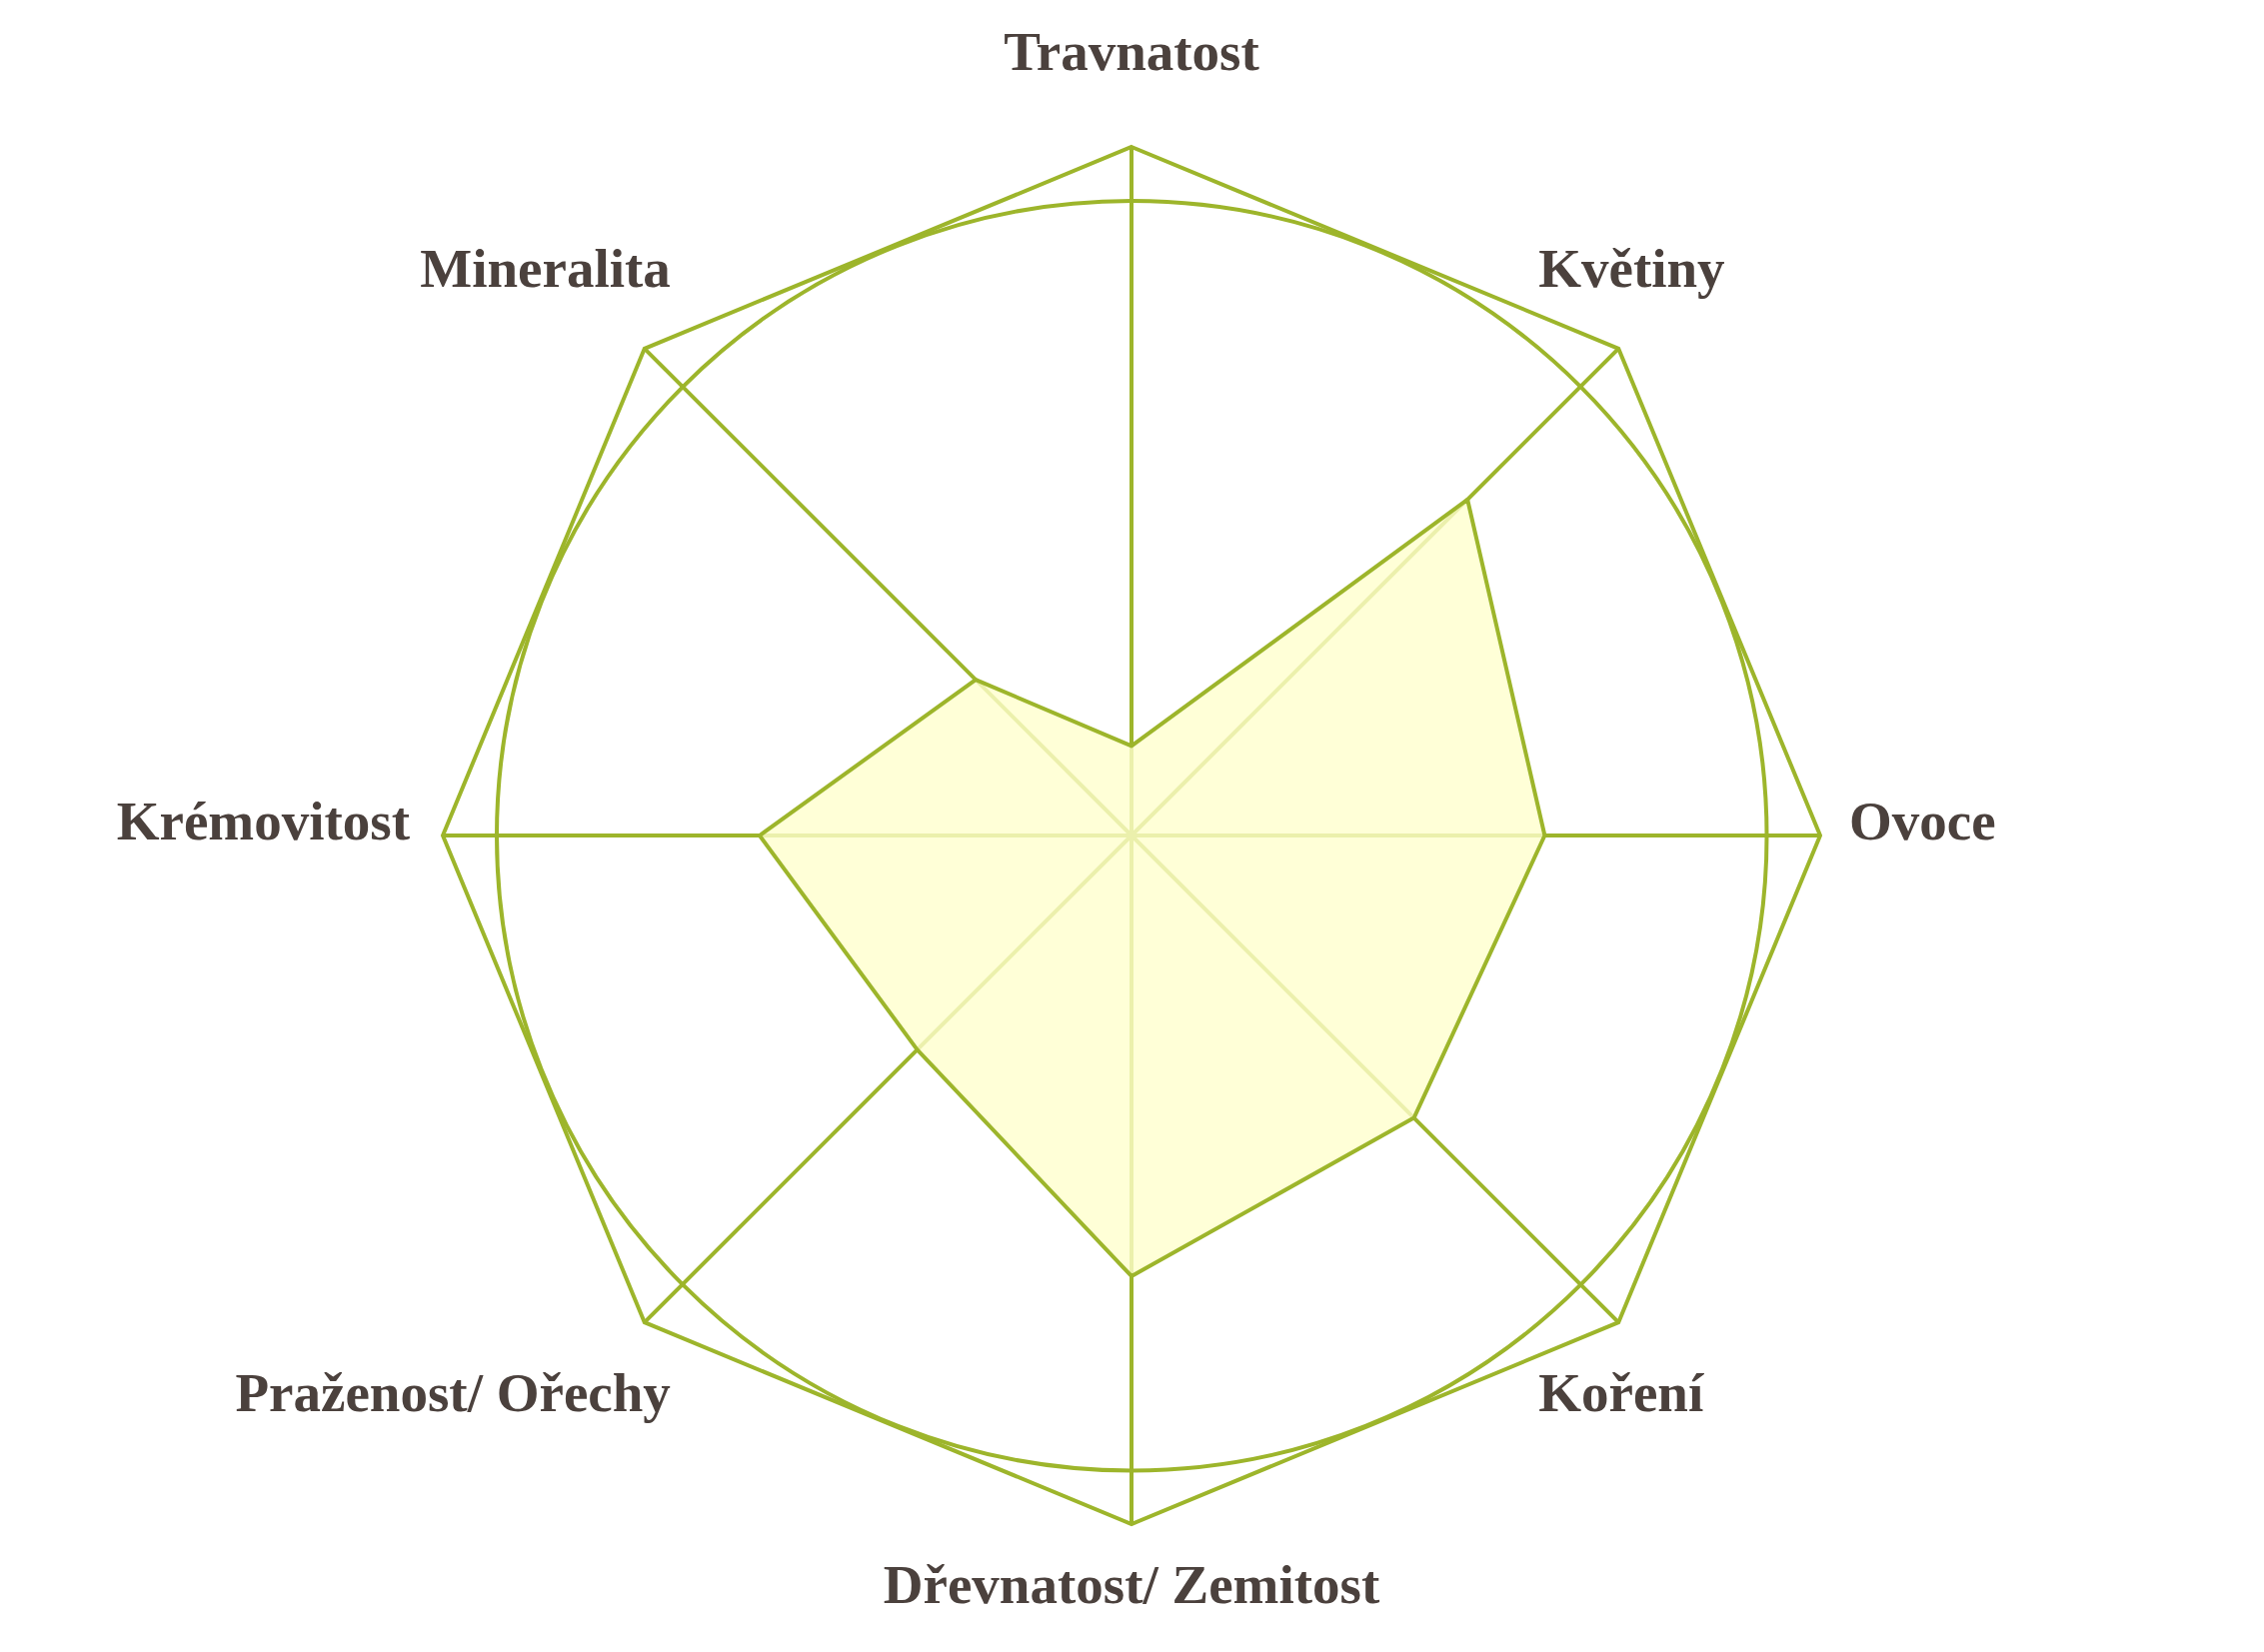 This screenshot has width=2264, height=1652. I want to click on spoke-label: Ovoce, so click(1922, 821).